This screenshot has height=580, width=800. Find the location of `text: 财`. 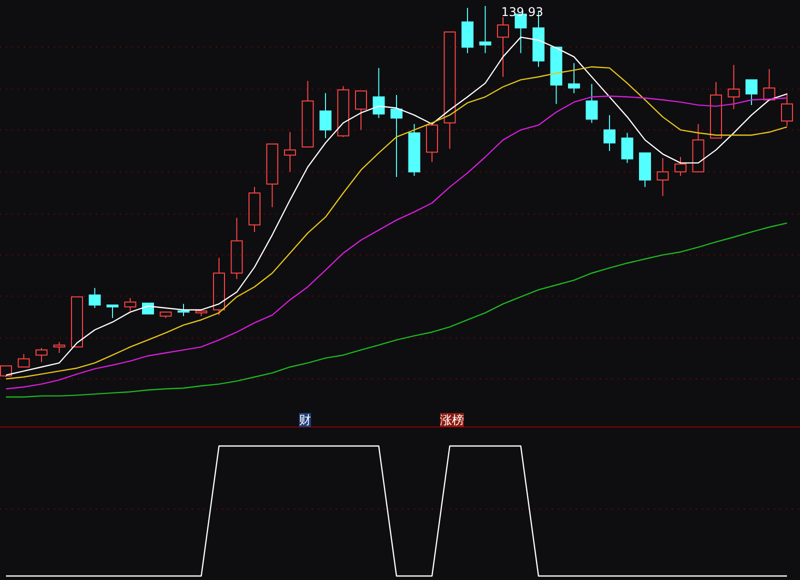

text: 财 is located at coordinates (305, 420).